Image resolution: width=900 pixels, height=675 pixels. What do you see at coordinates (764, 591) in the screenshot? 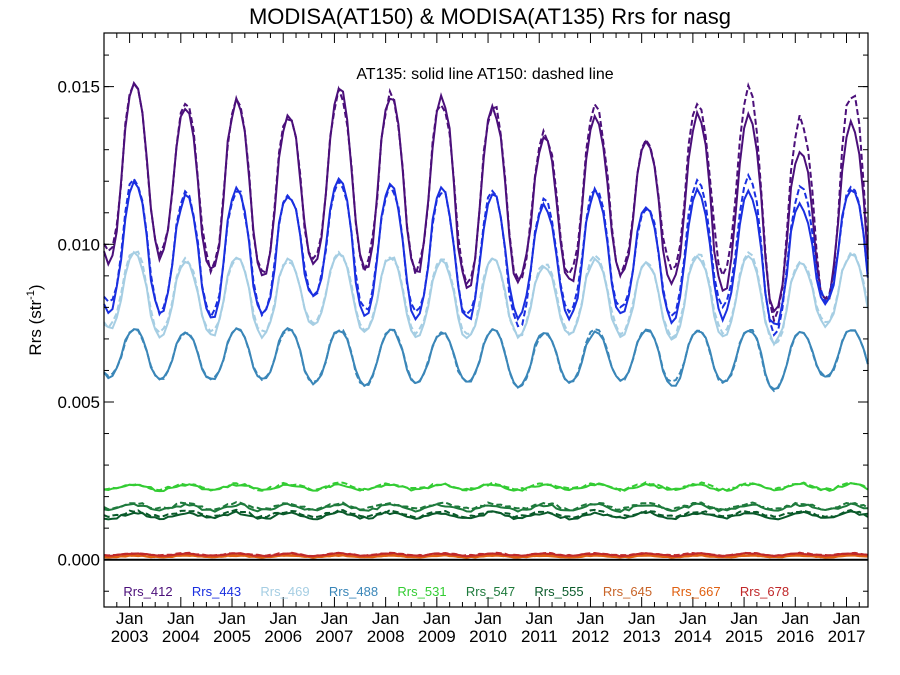
I see `legend-entry-Rrs_678: Rrs_678` at bounding box center [764, 591].